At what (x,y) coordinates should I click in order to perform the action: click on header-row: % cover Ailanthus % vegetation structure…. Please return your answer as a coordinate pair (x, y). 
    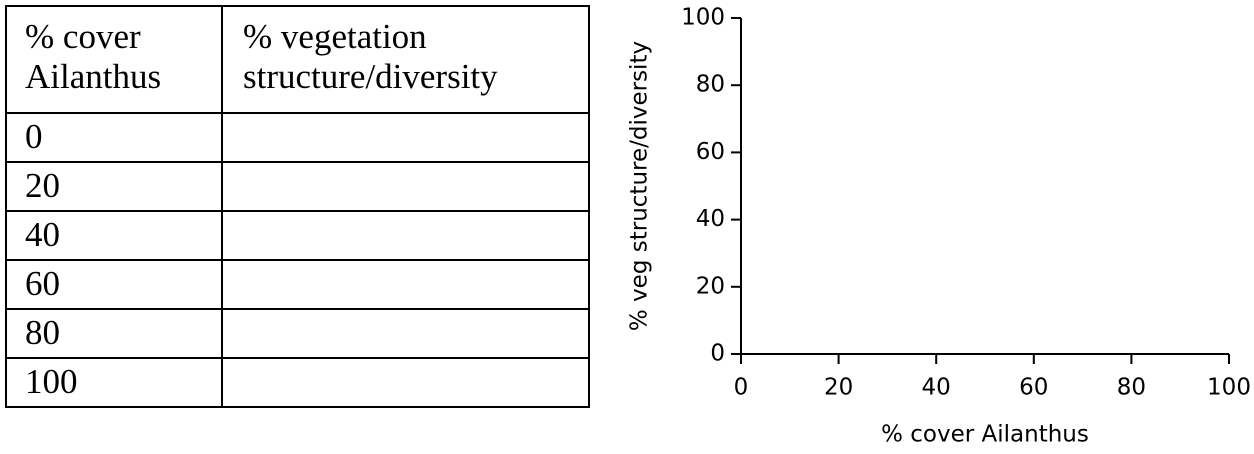
    Looking at the image, I should click on (297, 59).